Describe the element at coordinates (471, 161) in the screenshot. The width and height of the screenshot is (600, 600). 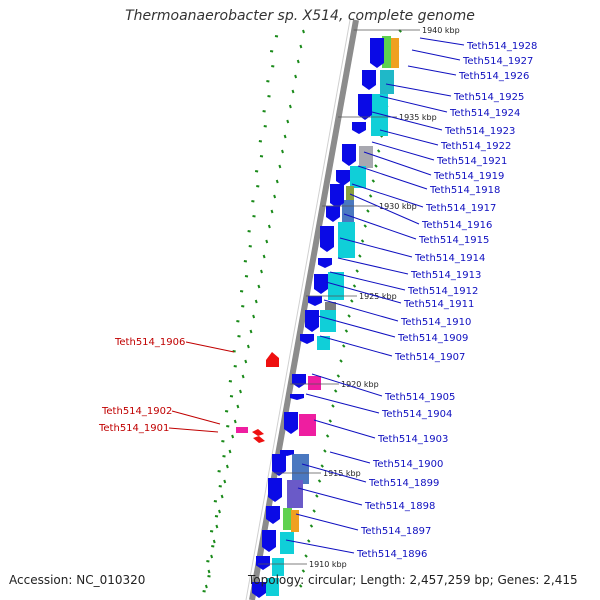
I see `gene-label: Teth514_1921` at that location.